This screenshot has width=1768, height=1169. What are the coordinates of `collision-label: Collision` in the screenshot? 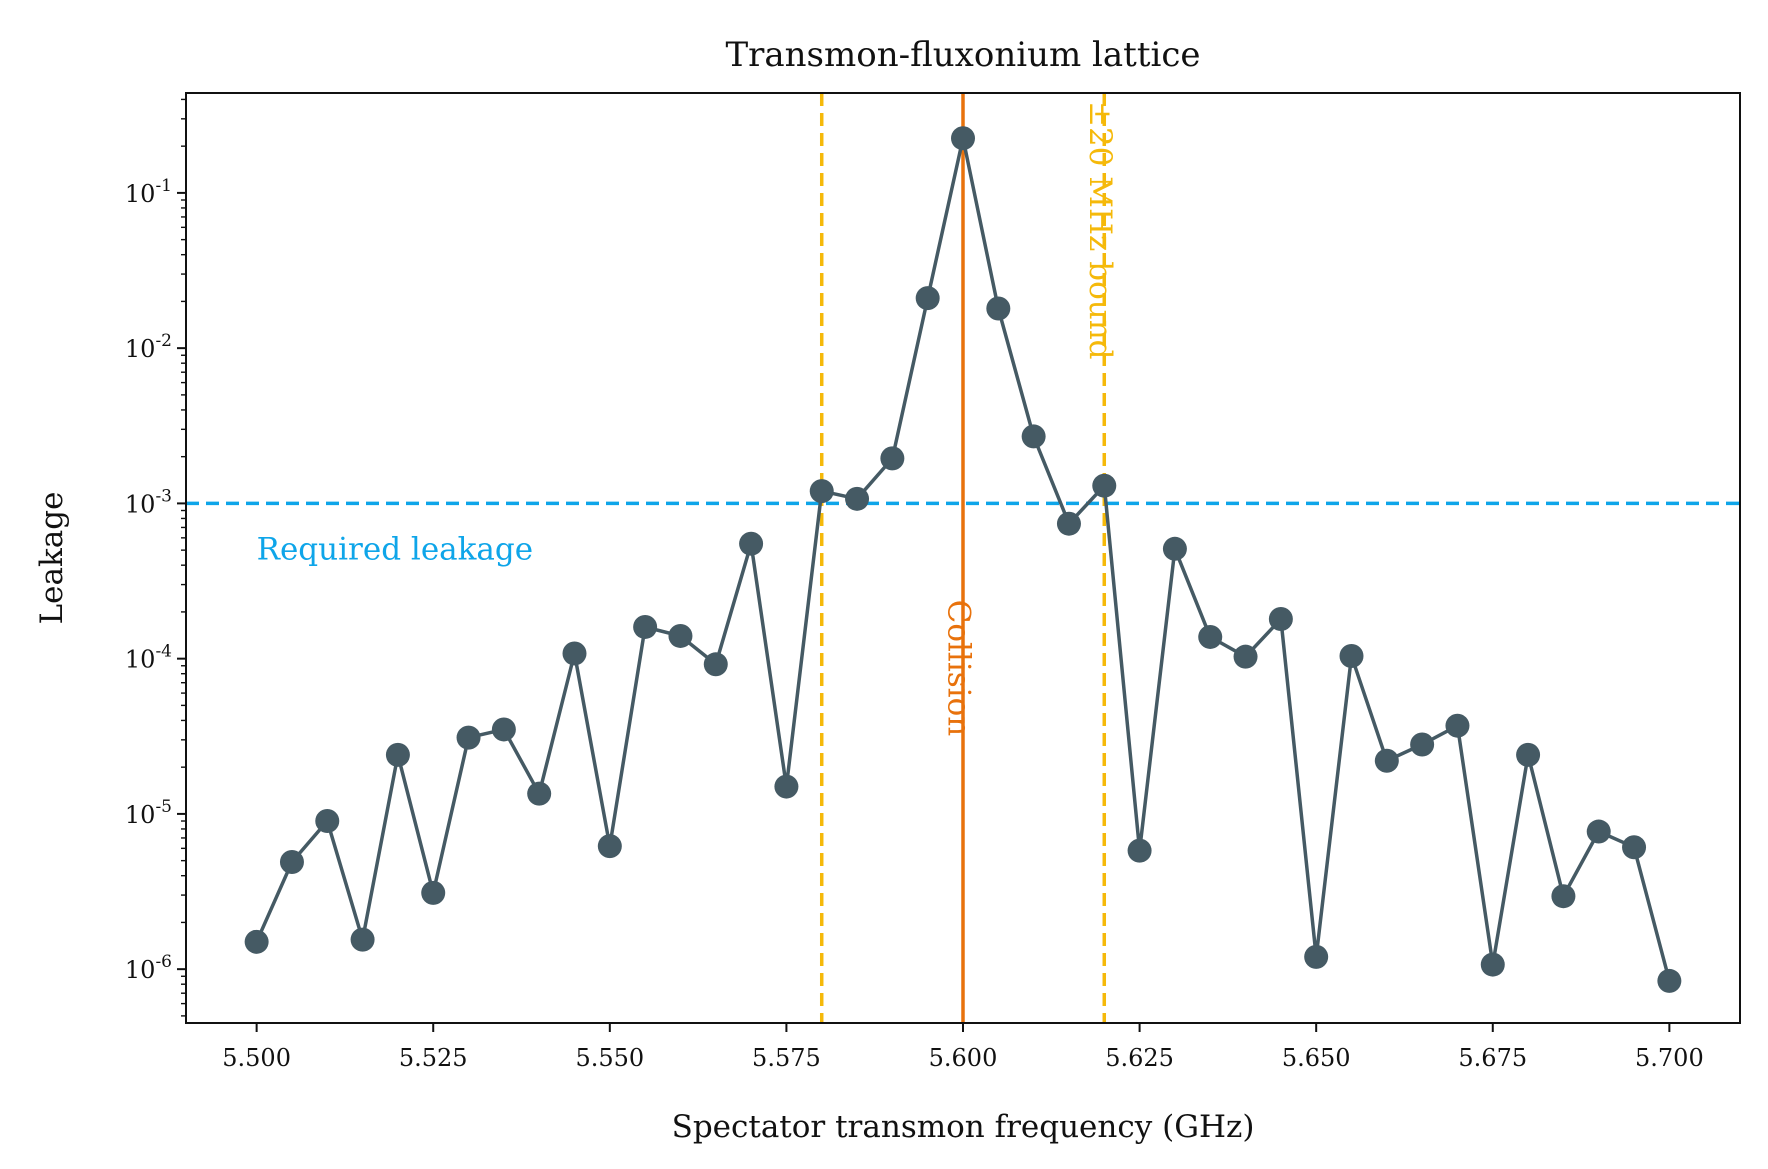 It's located at (959, 668).